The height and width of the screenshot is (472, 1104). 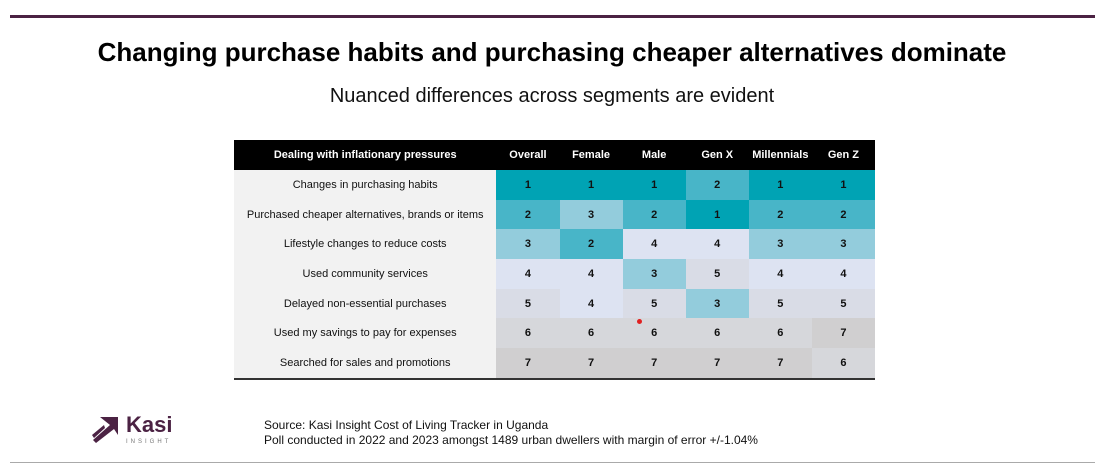 What do you see at coordinates (365, 185) in the screenshot?
I see `row-label: Changes in purchasing habits` at bounding box center [365, 185].